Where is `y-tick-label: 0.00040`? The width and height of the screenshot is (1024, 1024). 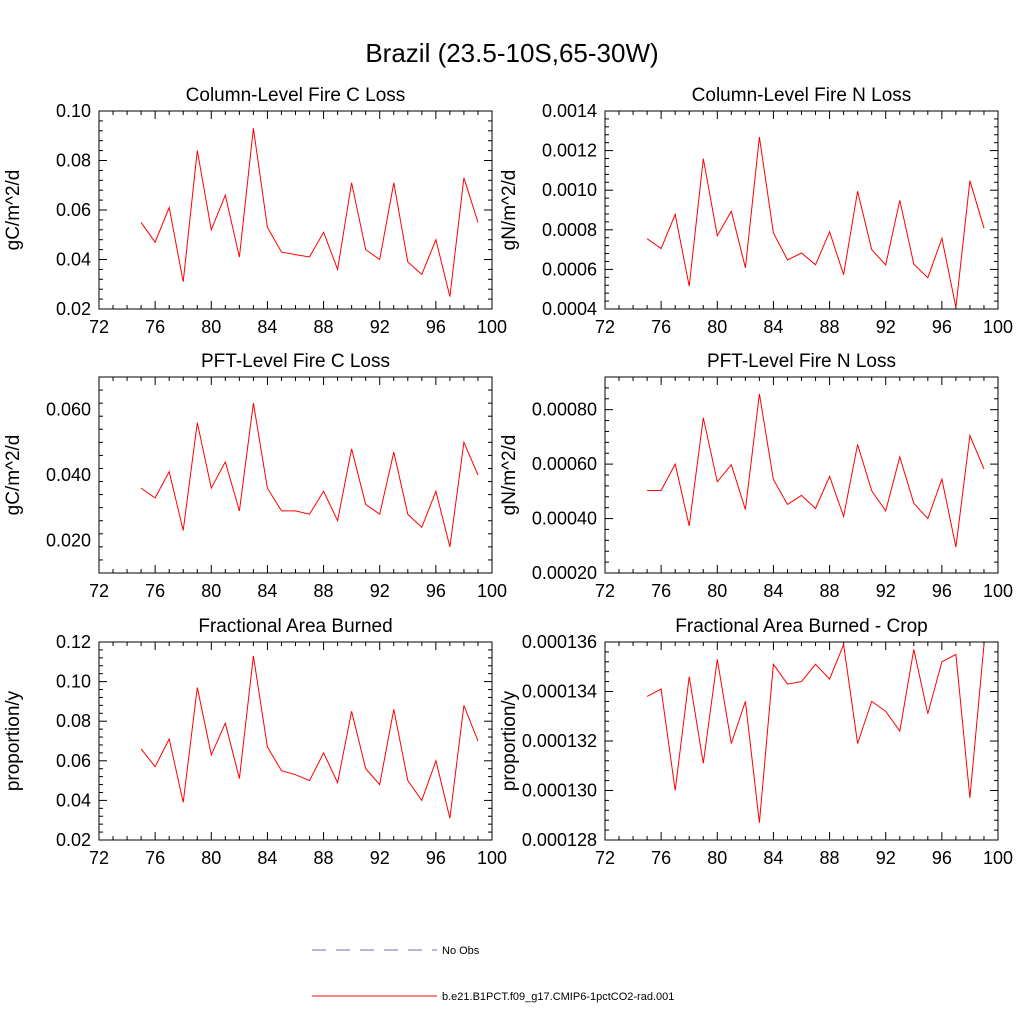
y-tick-label: 0.00040 is located at coordinates (564, 519).